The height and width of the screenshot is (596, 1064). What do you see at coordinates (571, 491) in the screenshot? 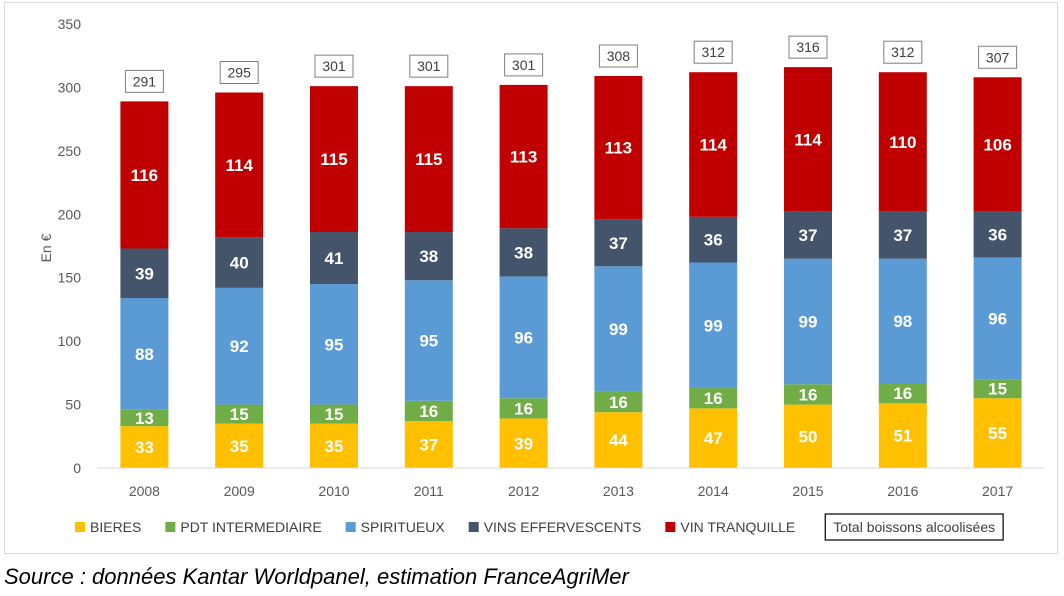
I see `x-axis-ticks: 2008 2009 2010 2011 2012 2013 2014 2015 2016 2017` at bounding box center [571, 491].